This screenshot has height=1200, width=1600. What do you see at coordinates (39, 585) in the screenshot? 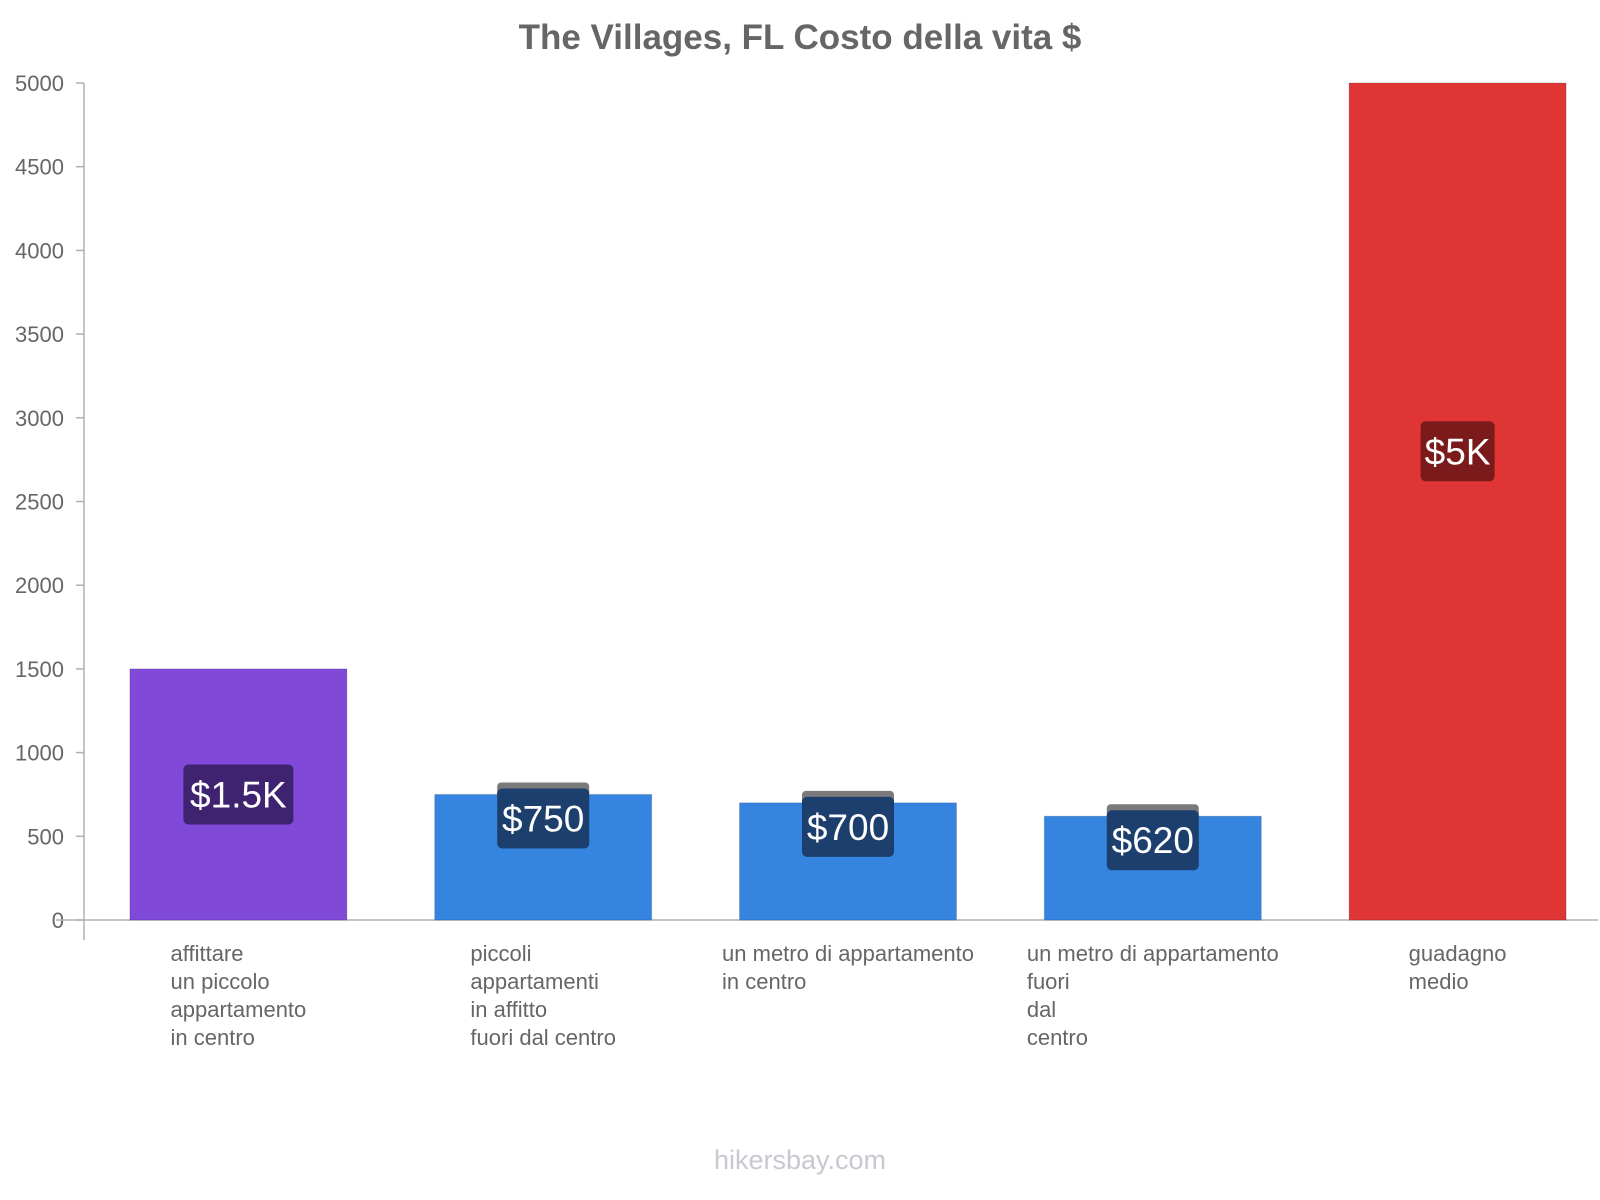
I see `y-tick-label: 2000` at bounding box center [39, 585].